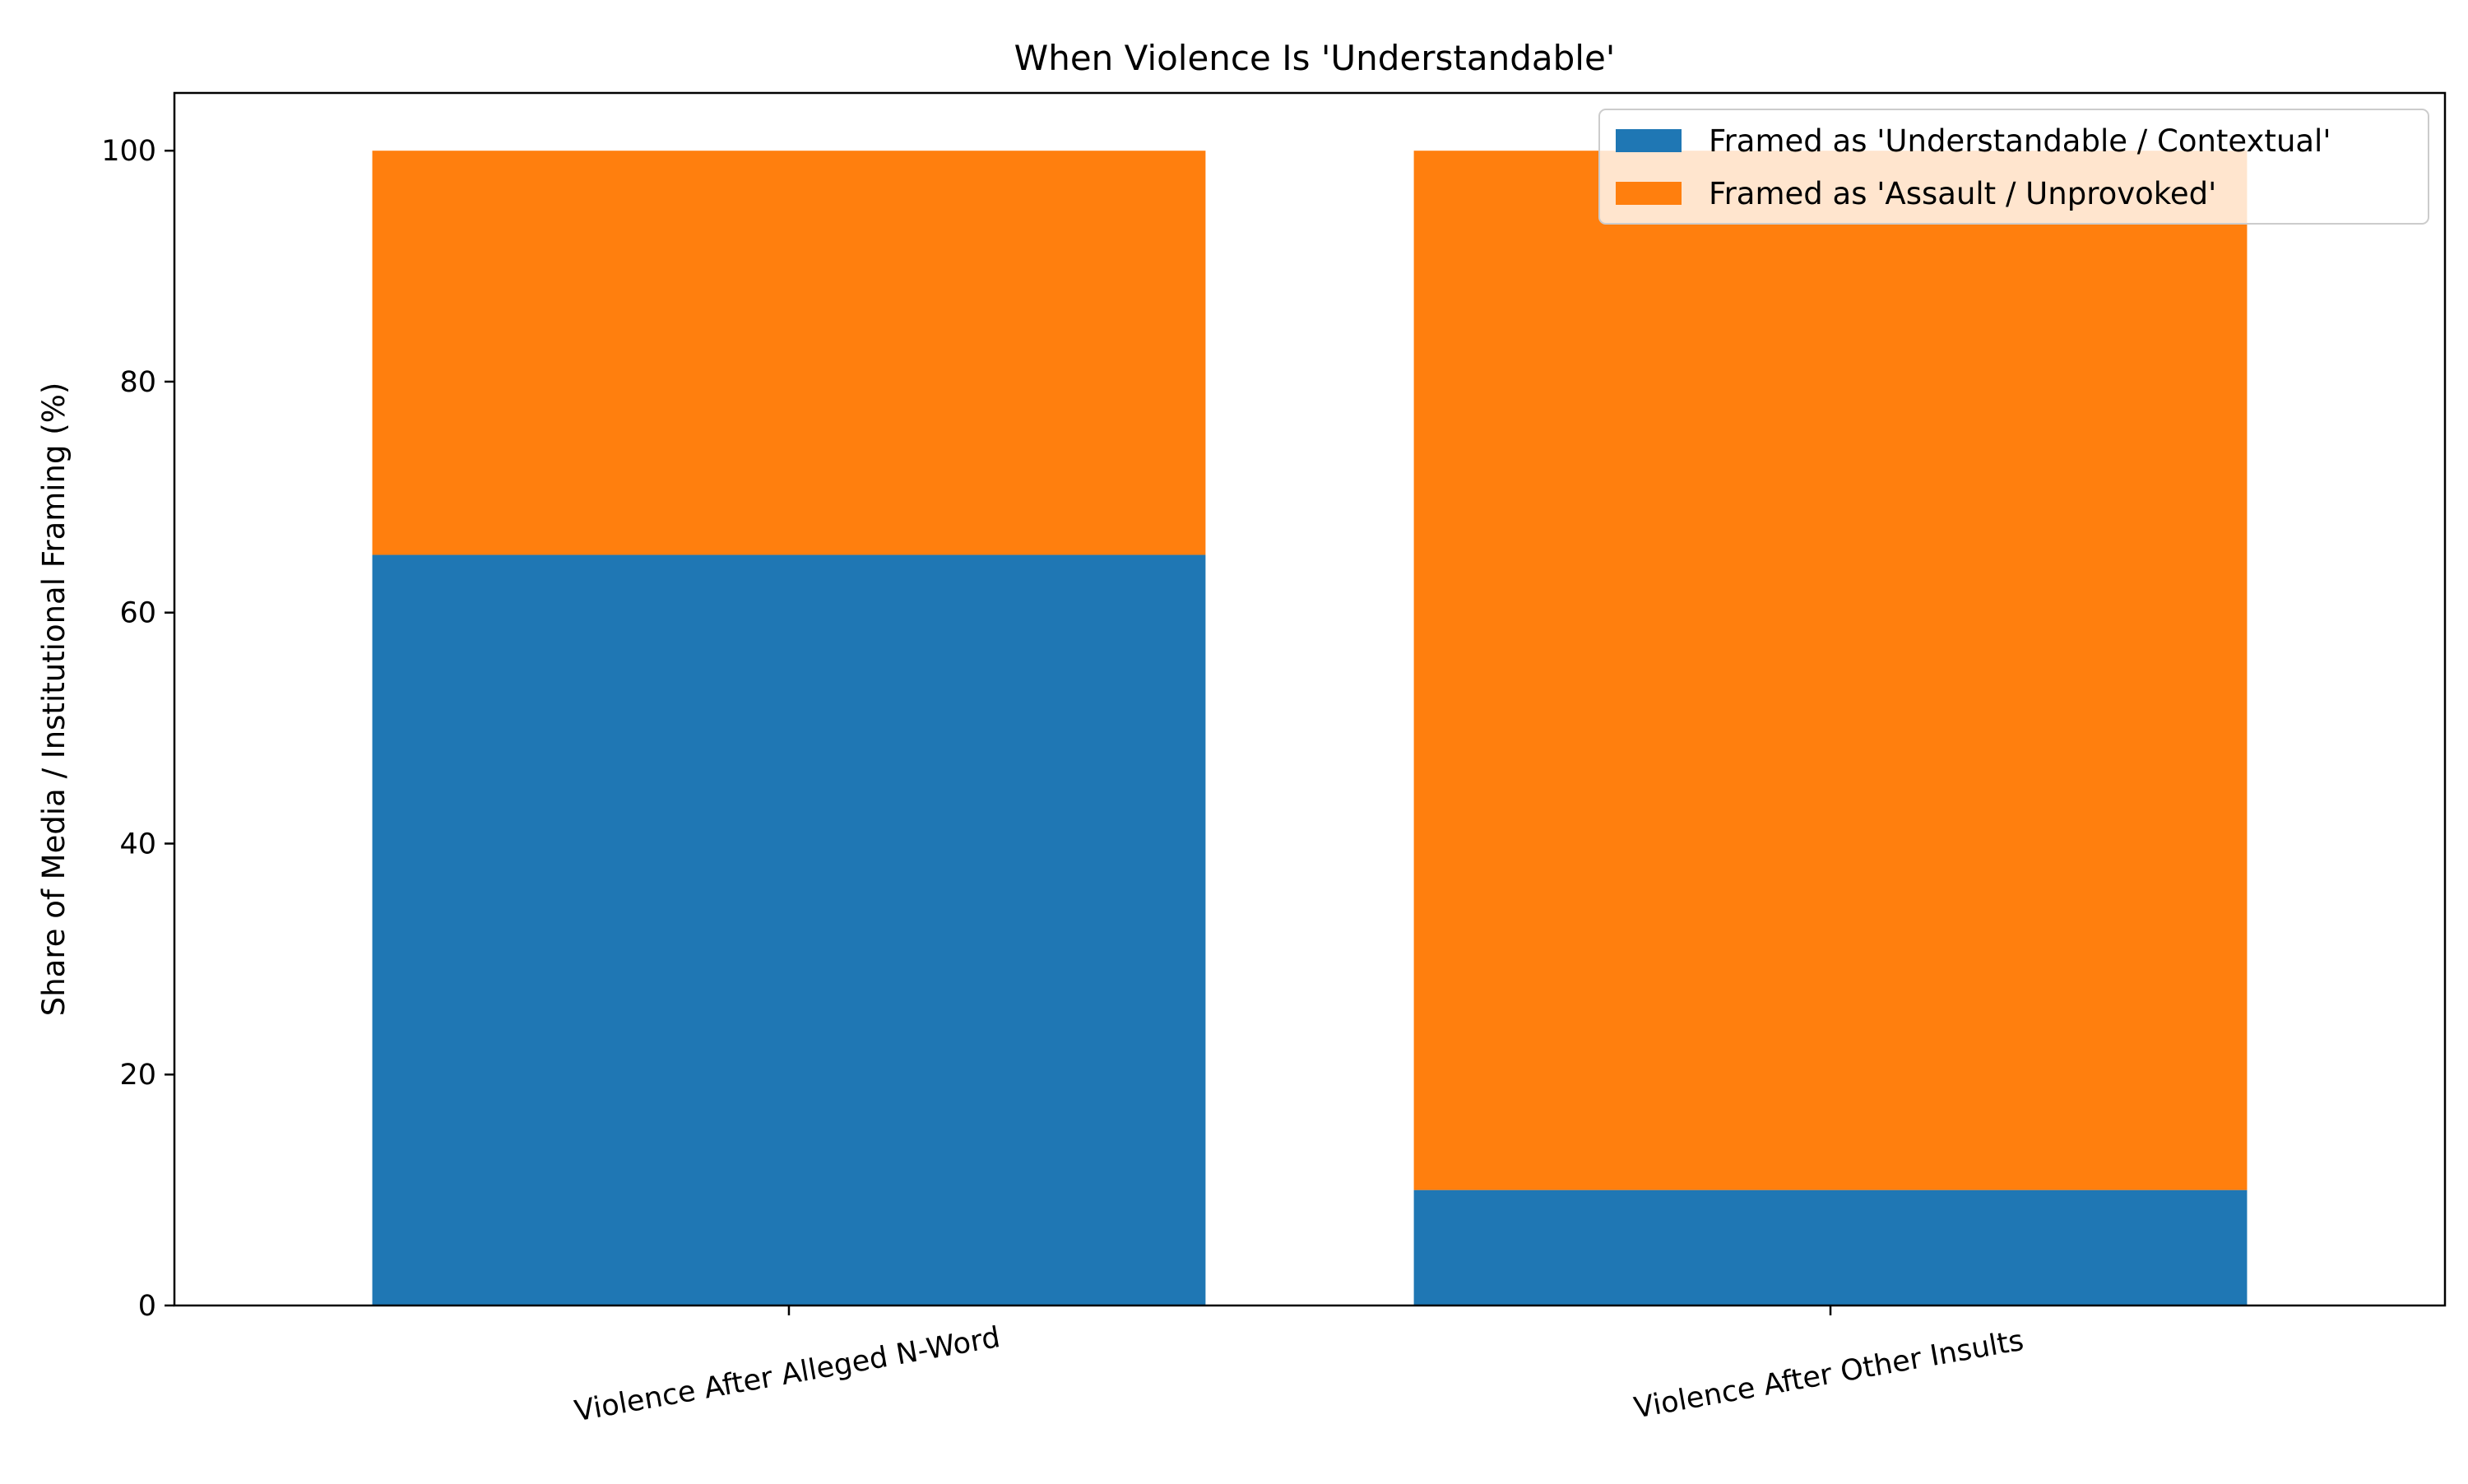 Image resolution: width=2468 pixels, height=1484 pixels. What do you see at coordinates (137, 1075) in the screenshot?
I see `y-tick-label: 20` at bounding box center [137, 1075].